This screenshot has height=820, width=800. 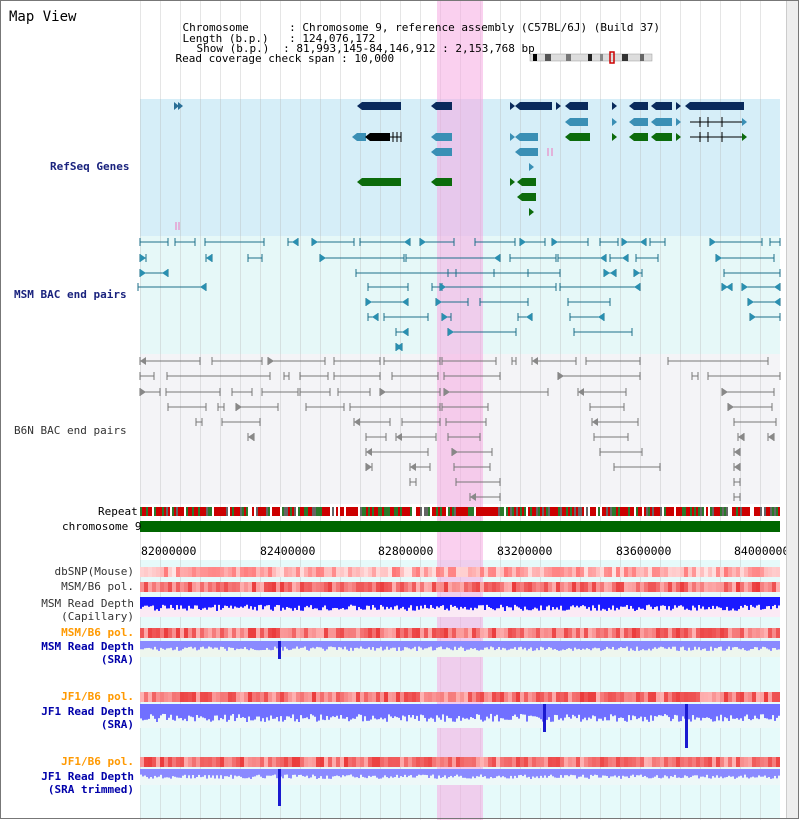 I want to click on gene-arrow, so click(x=567, y=122).